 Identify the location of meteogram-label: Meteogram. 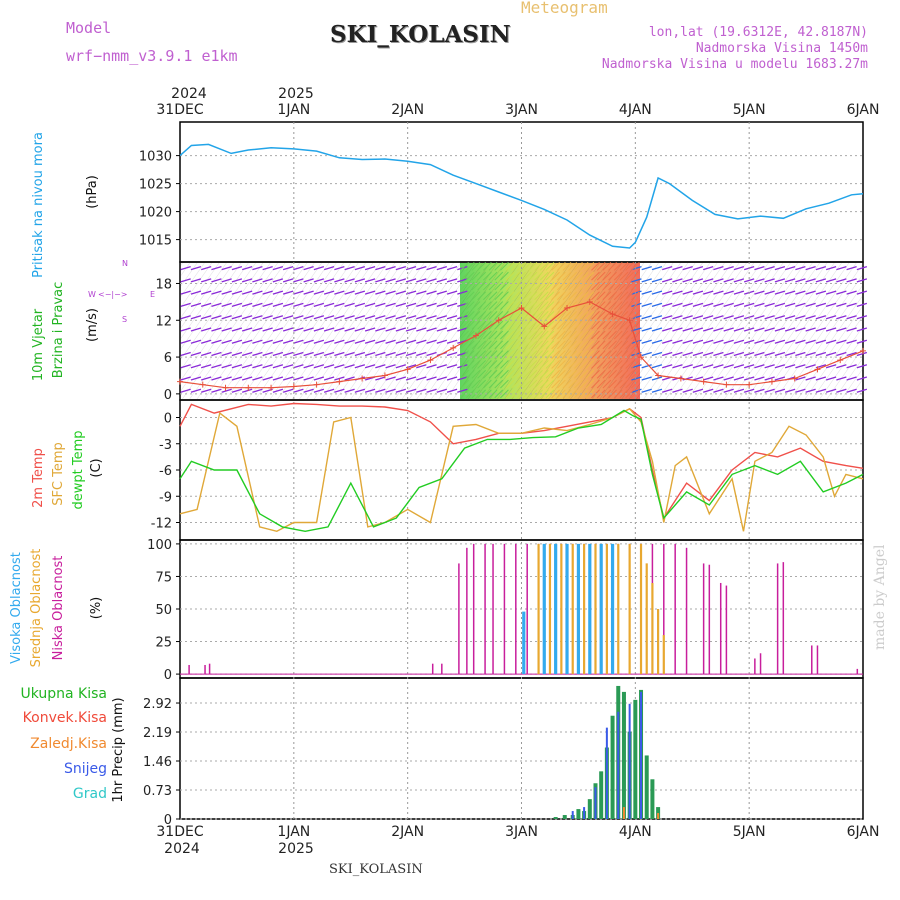
(564, 8).